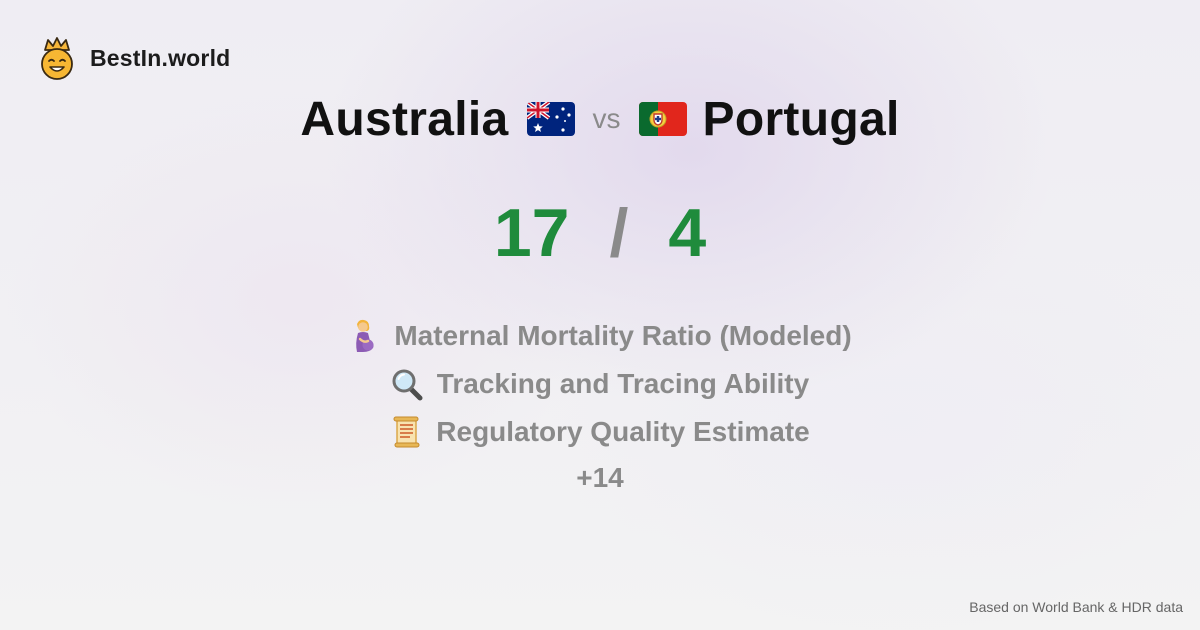 Image resolution: width=1200 pixels, height=630 pixels. Describe the element at coordinates (365, 335) in the screenshot. I see `pregnant-woman-icon` at that location.